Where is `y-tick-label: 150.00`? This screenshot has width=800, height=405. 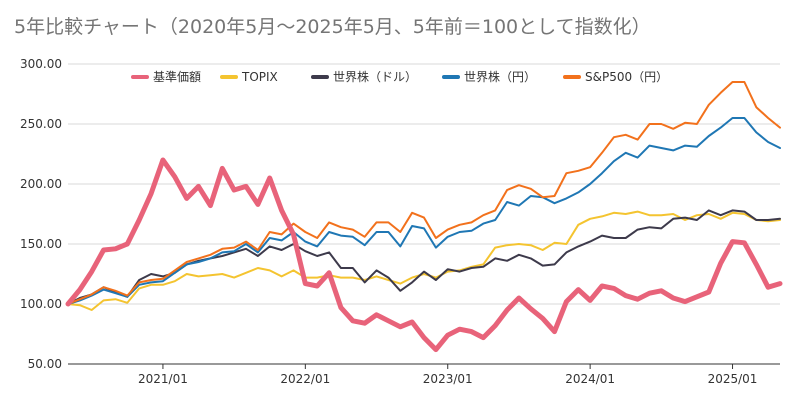
y-tick-label: 150.00 is located at coordinates (41, 244).